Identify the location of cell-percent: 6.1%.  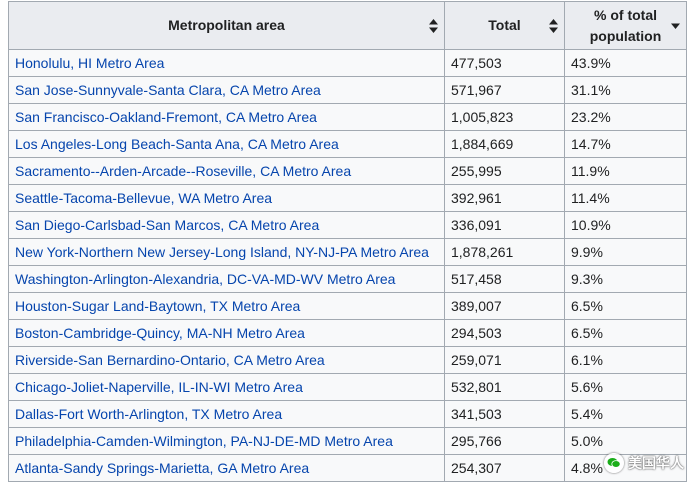
(625, 360).